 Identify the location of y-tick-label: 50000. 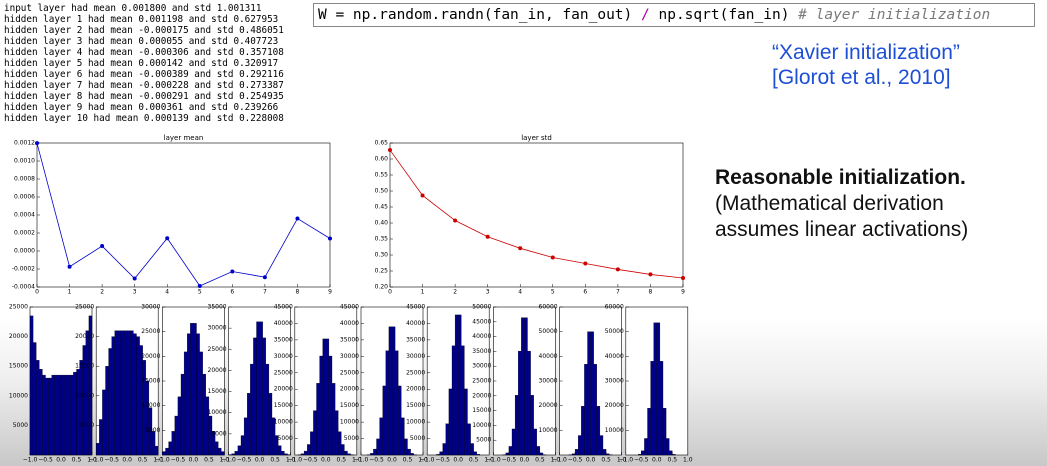
(614, 331).